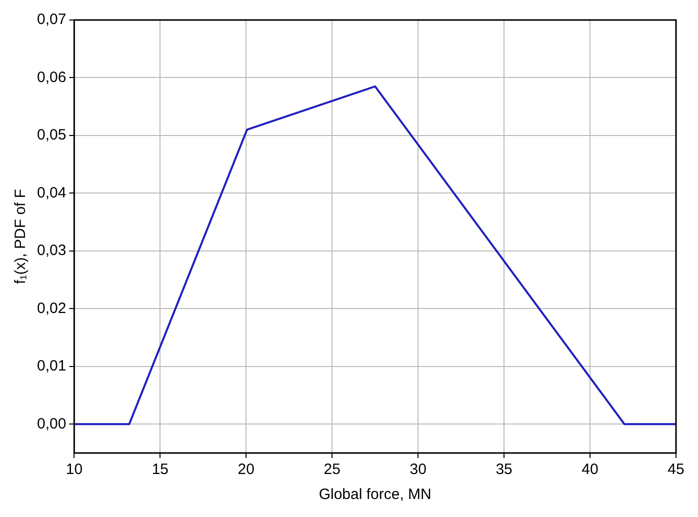 This screenshot has width=698, height=517. Describe the element at coordinates (504, 469) in the screenshot. I see `x-tick-label: 35` at that location.